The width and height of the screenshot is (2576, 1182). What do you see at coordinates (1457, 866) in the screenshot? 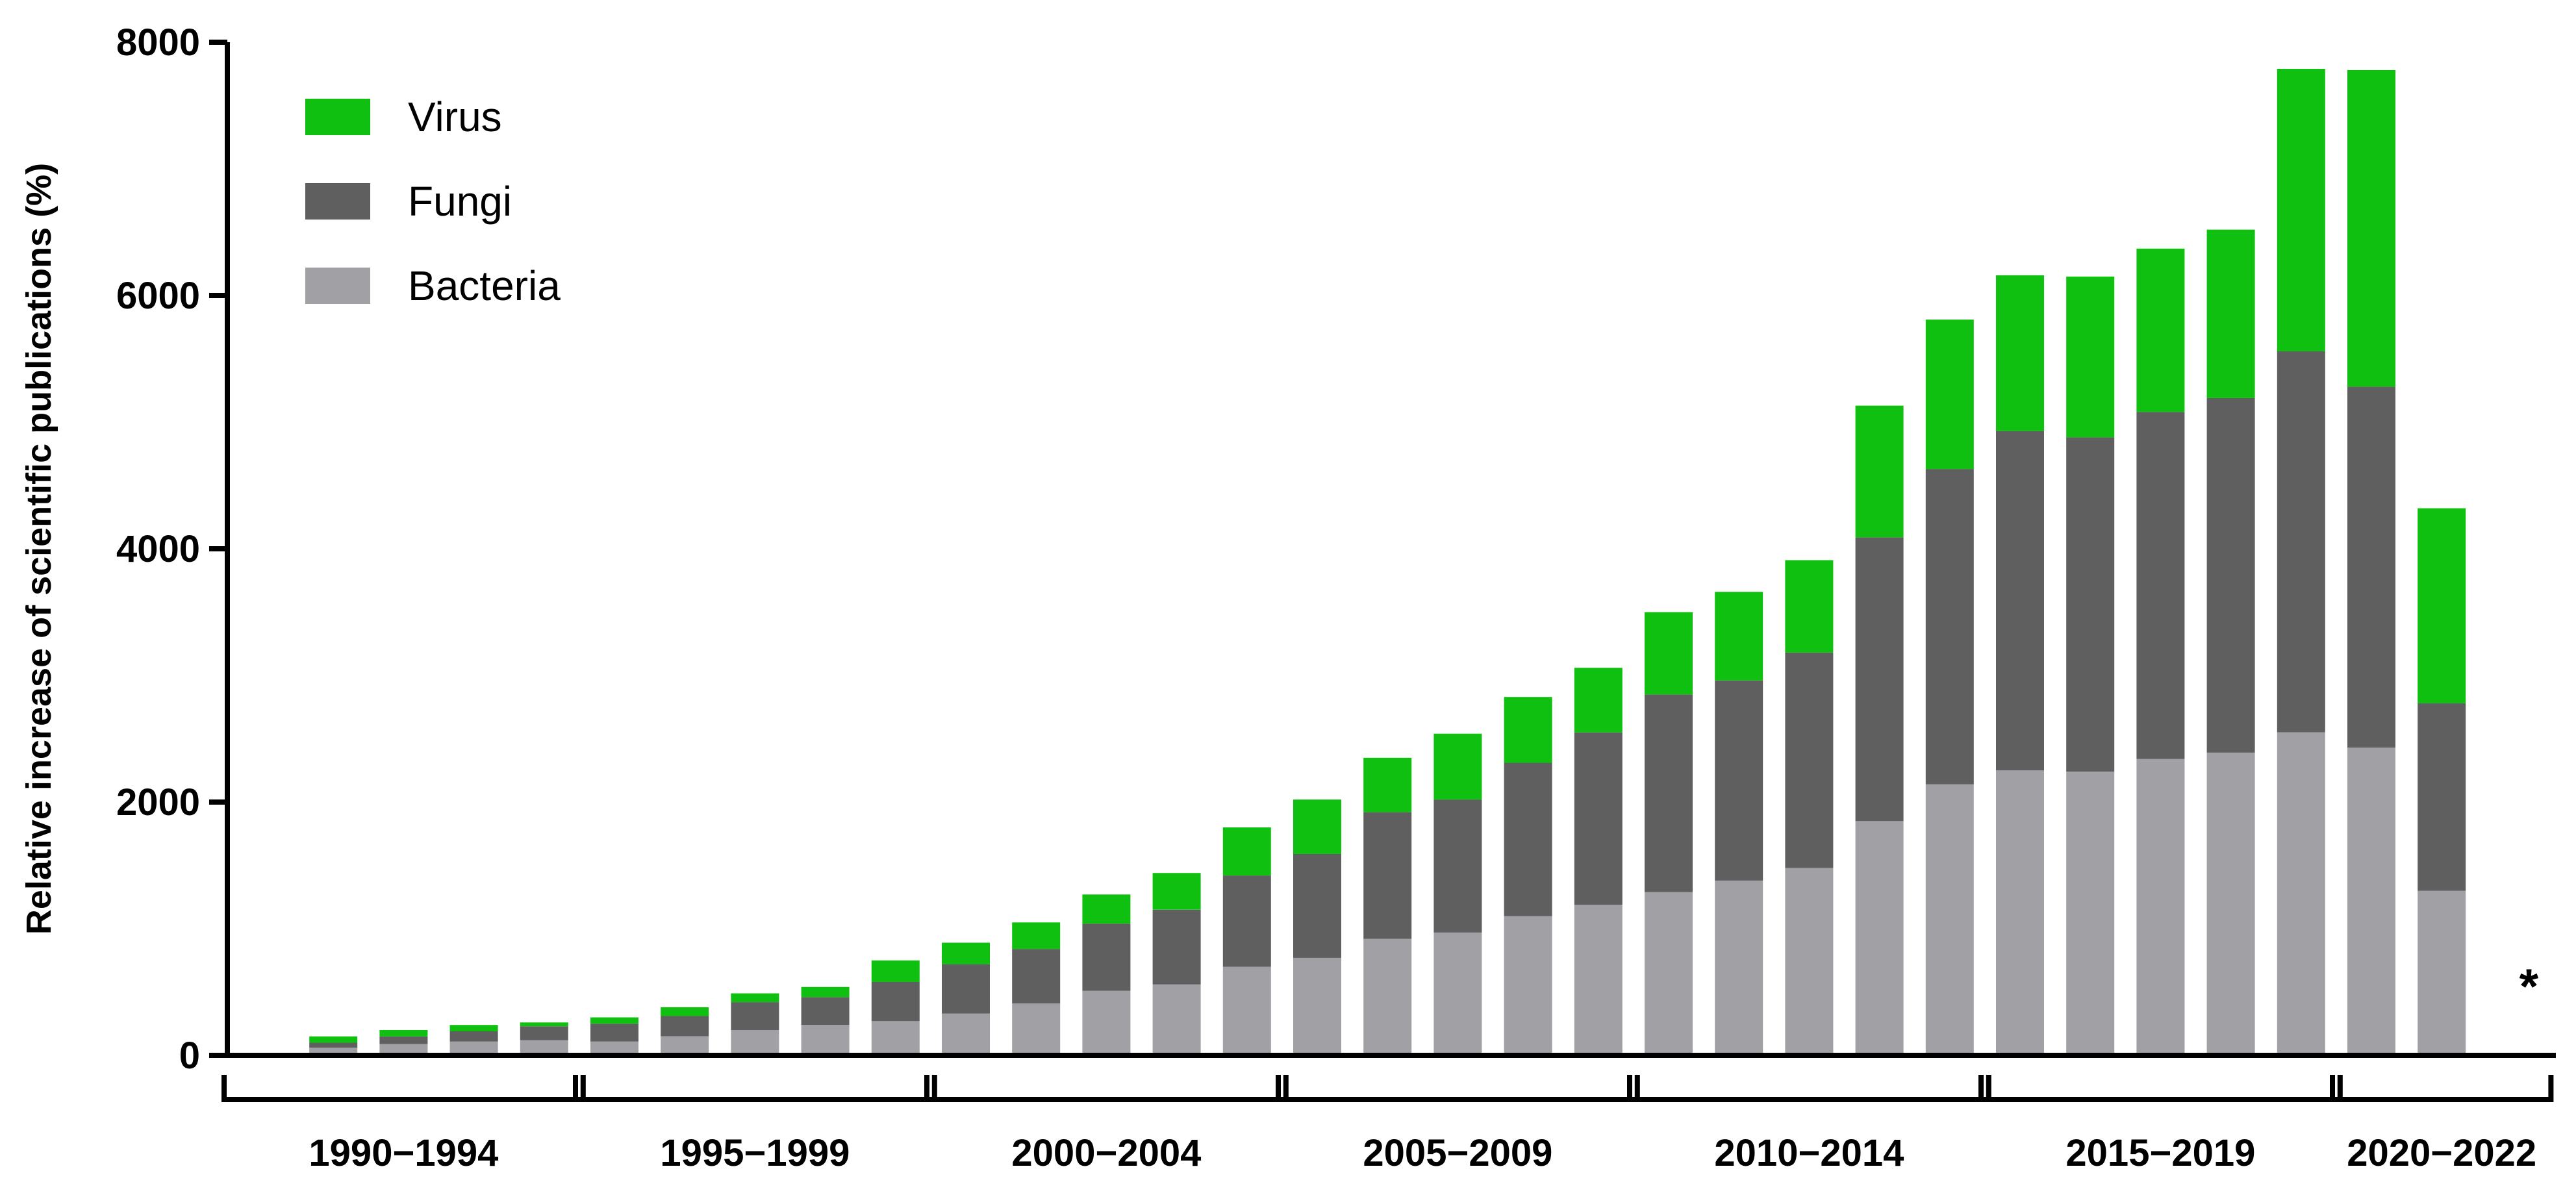
I see `bar-fungi-2007` at bounding box center [1457, 866].